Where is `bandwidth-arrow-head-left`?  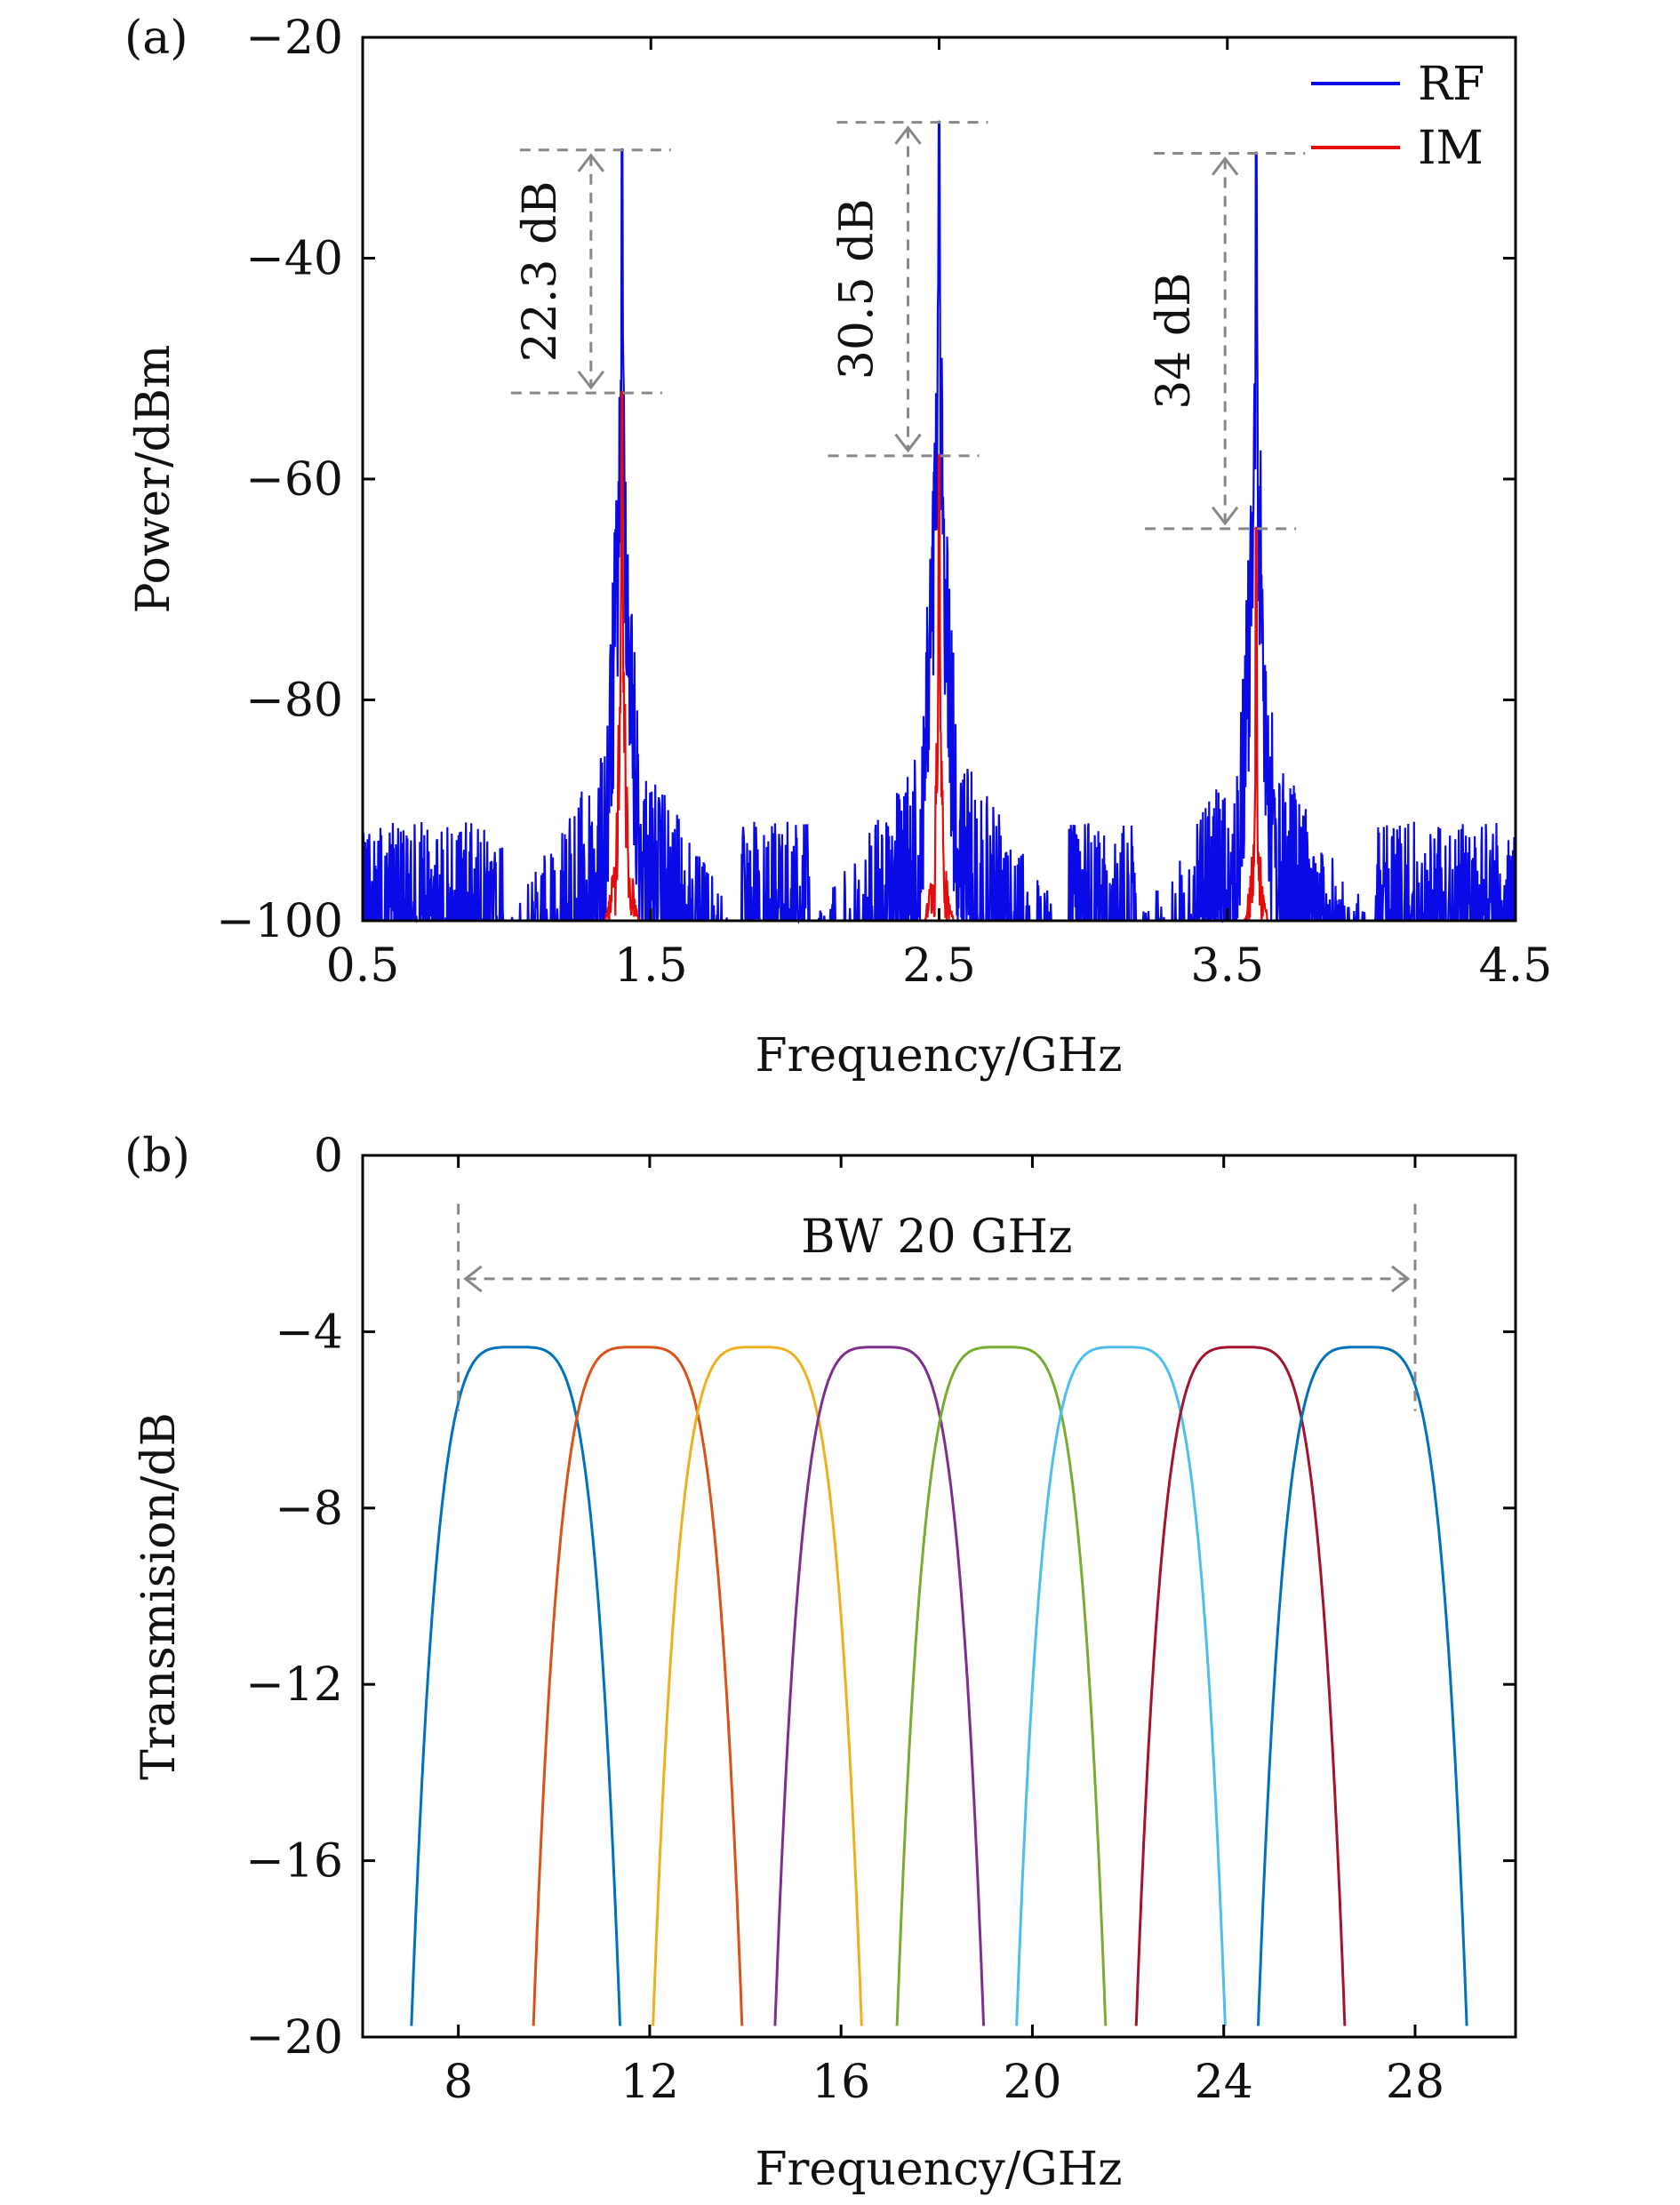
bandwidth-arrow-head-left is located at coordinates (473, 1279).